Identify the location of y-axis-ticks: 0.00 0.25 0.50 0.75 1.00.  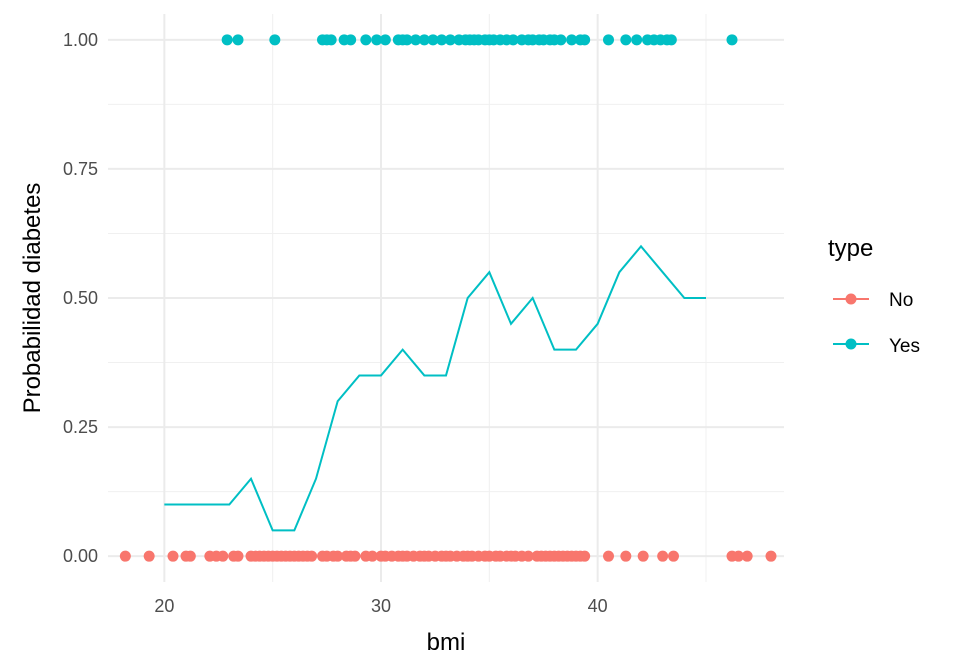
(80, 298).